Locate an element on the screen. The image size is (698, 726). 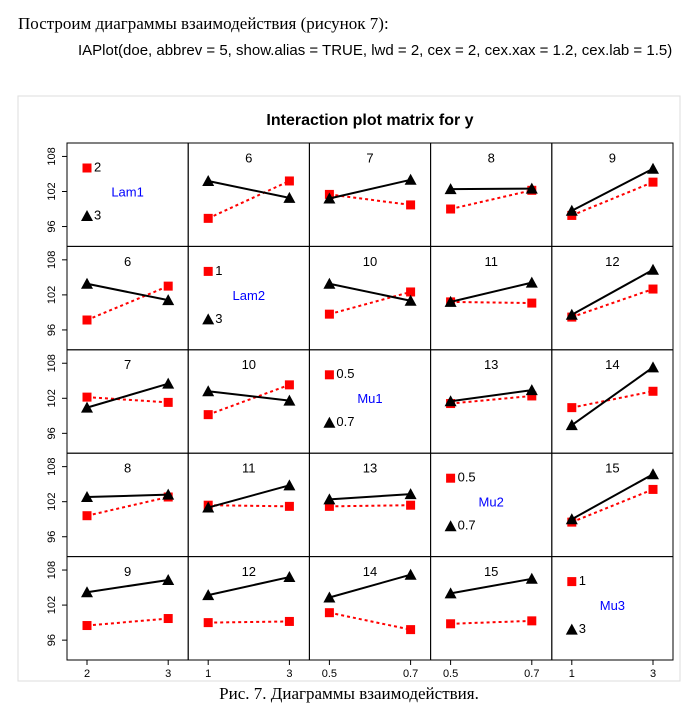
x-tick-label: 0.5 is located at coordinates (329, 674).